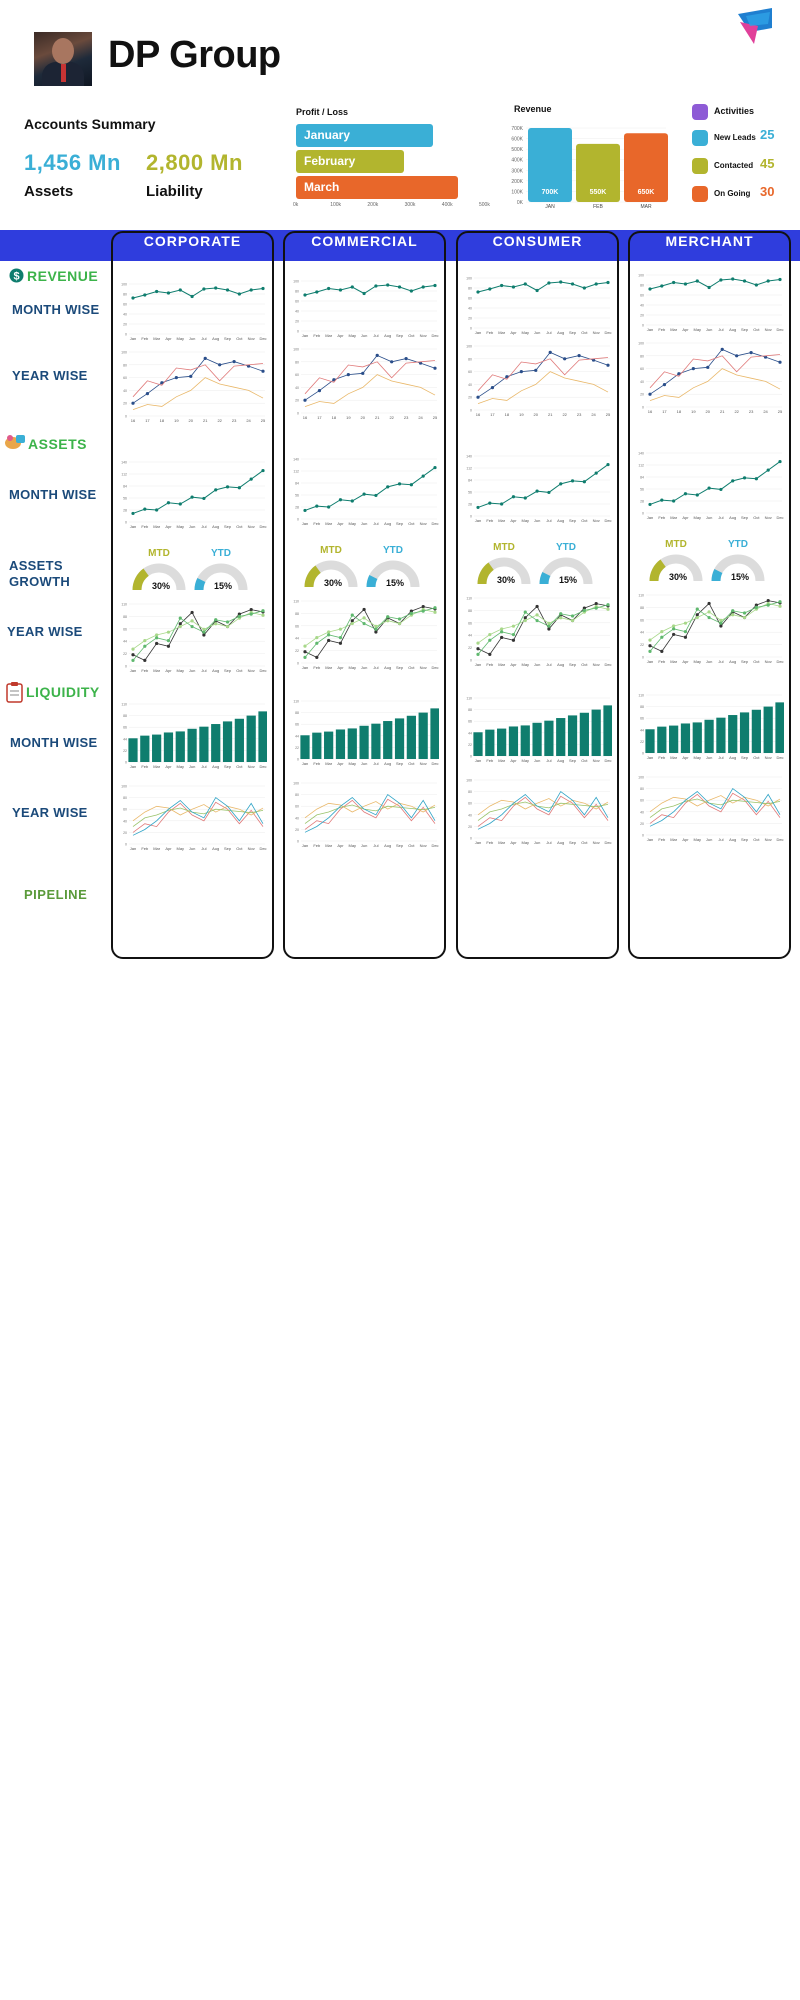  What do you see at coordinates (305, 652) in the screenshot?
I see `commercial-assets-year-s0-point` at bounding box center [305, 652].